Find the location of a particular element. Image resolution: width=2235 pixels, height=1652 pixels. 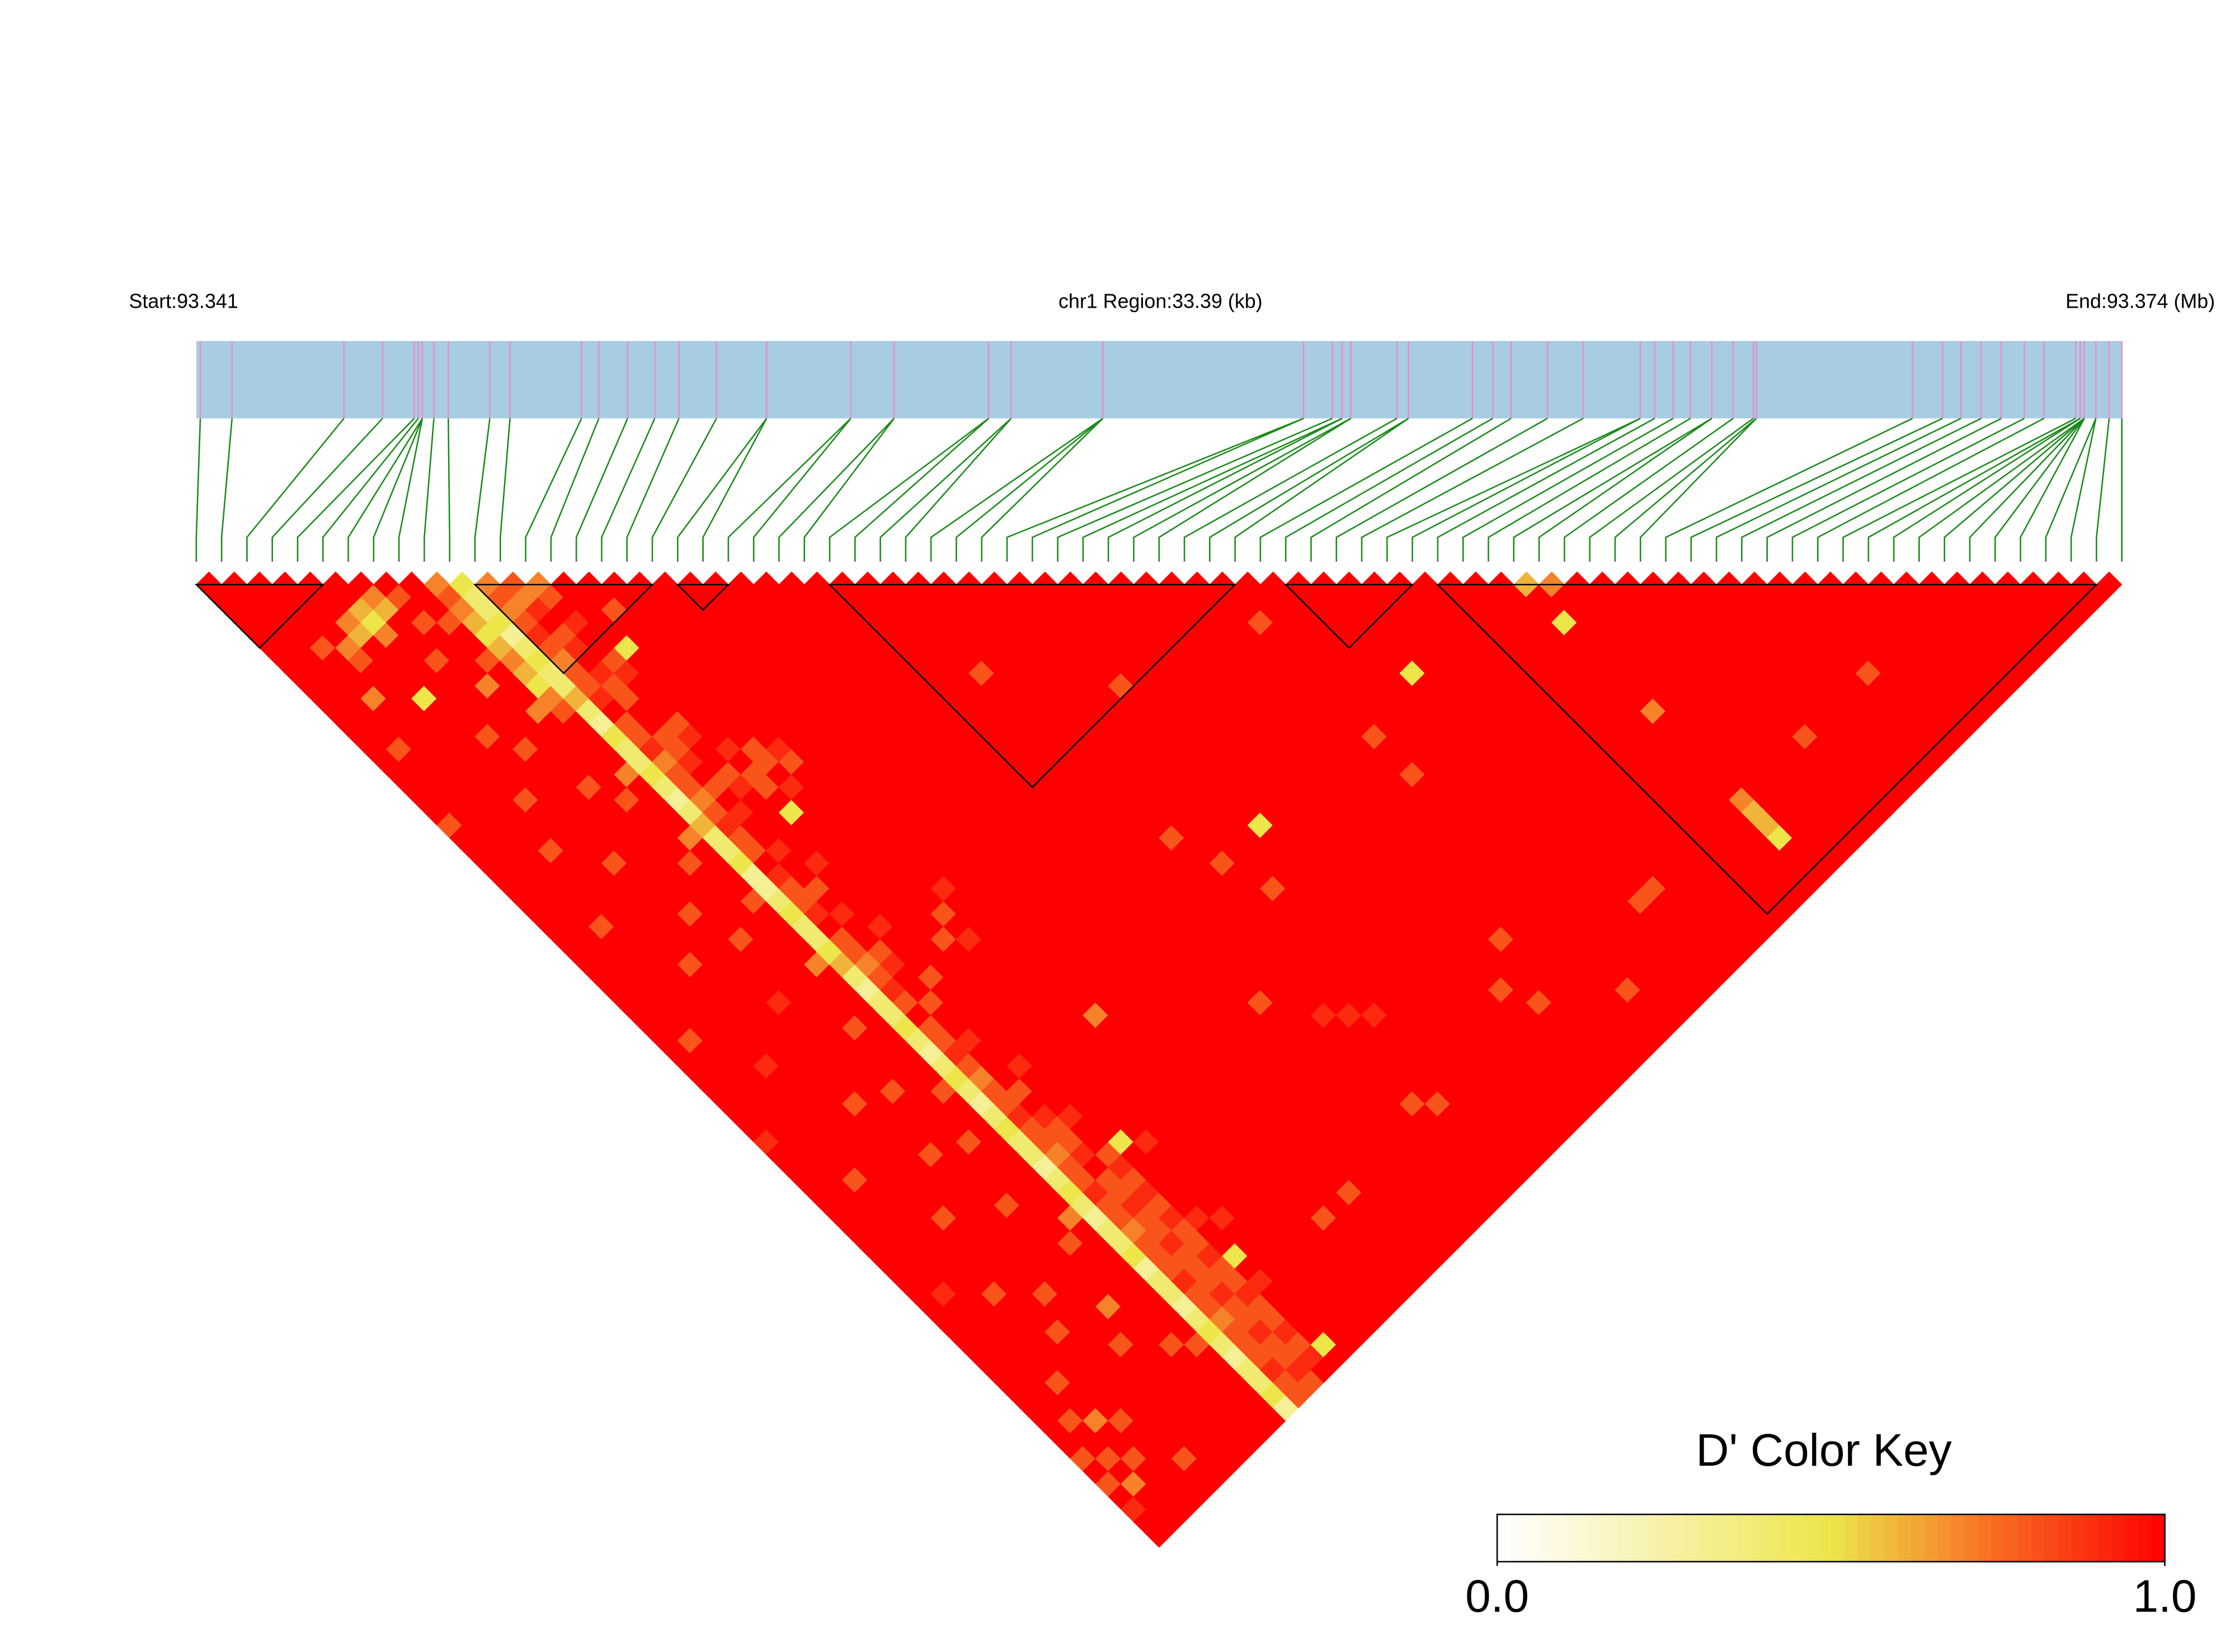

region-bar is located at coordinates (1159, 379).